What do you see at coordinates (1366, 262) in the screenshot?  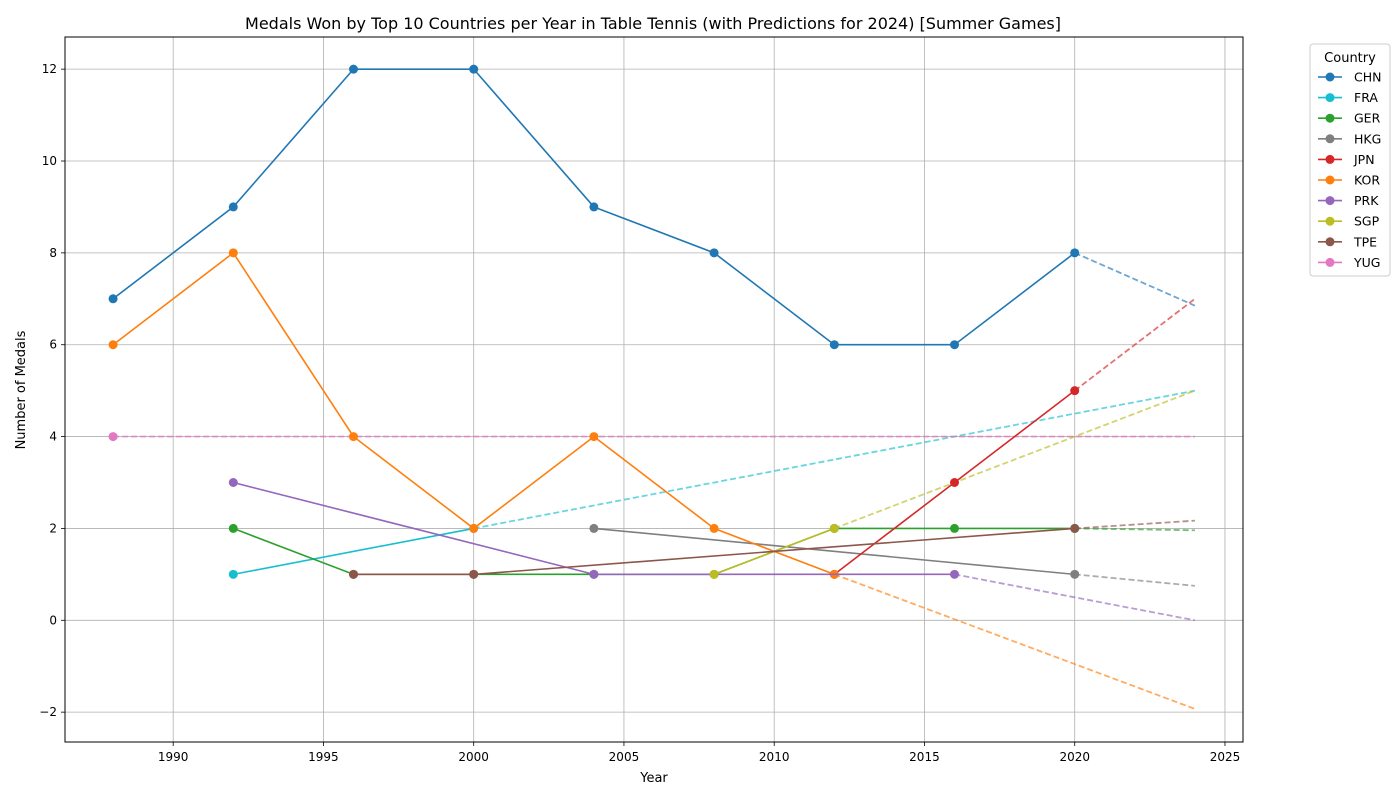 I see `legend-label: YUG` at bounding box center [1366, 262].